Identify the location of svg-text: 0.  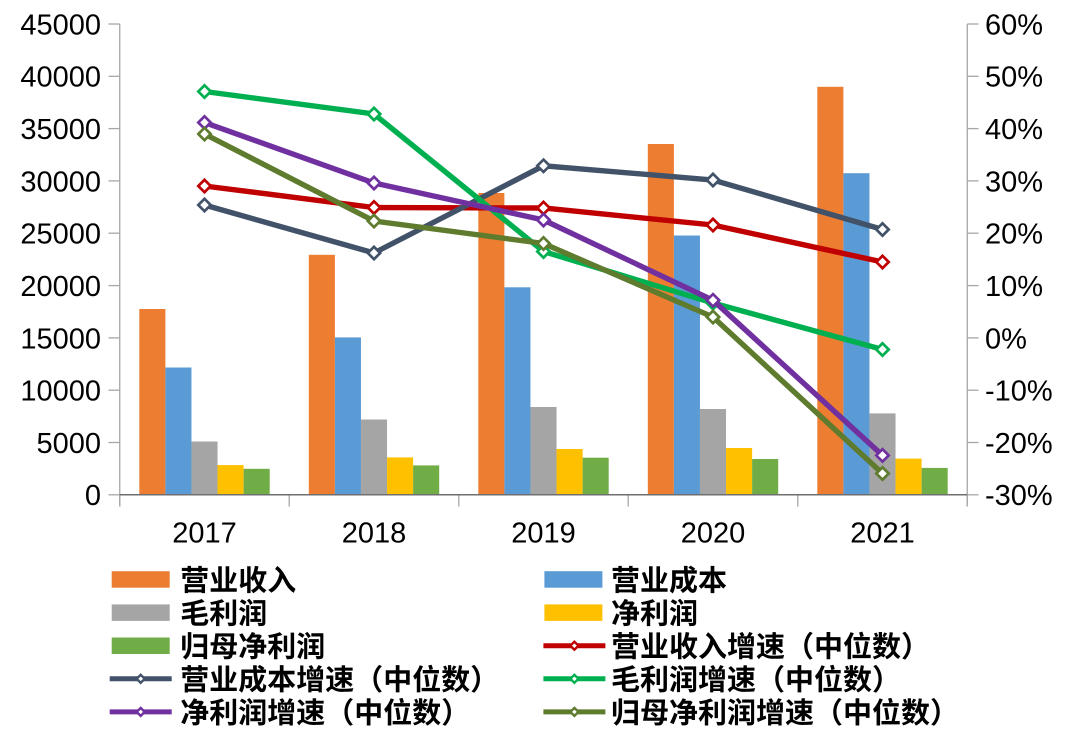
(93, 496).